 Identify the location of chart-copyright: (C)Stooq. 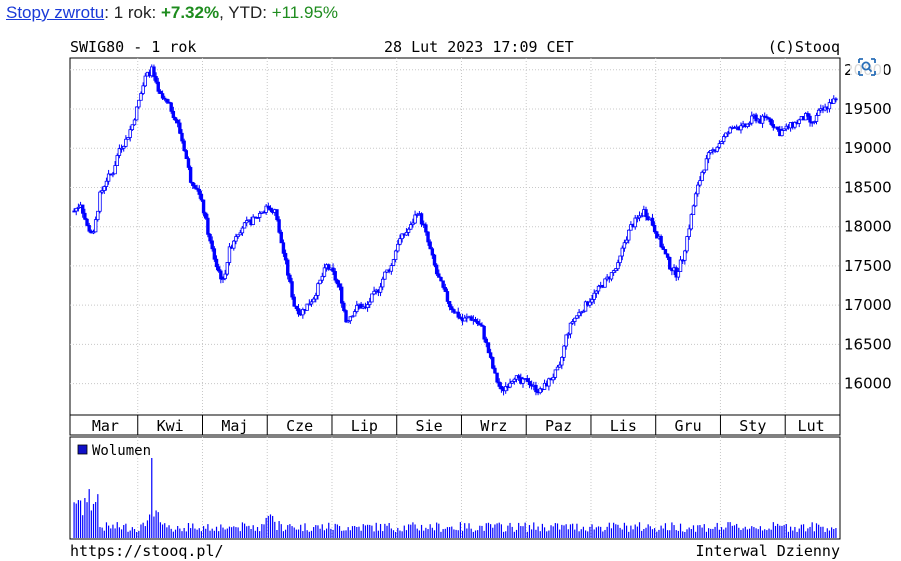
(804, 47).